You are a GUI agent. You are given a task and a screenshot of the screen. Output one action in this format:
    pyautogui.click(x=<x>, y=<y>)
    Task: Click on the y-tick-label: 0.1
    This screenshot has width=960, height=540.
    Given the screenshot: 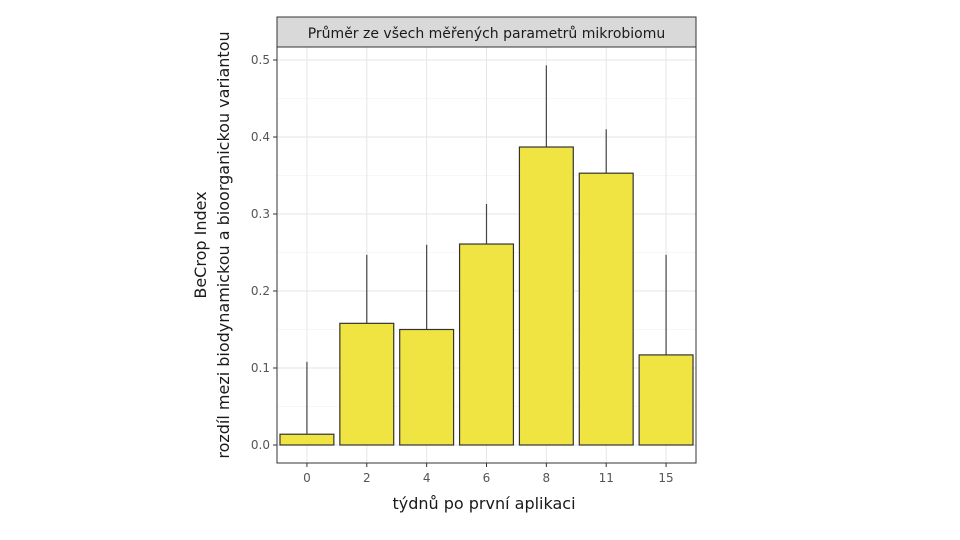 What is the action you would take?
    pyautogui.click(x=260, y=368)
    